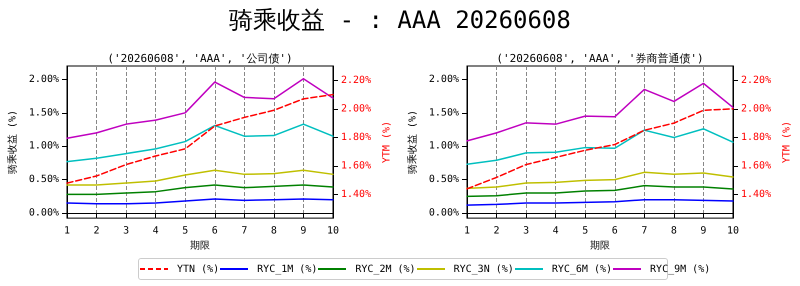 Image resolution: width=800 pixels, height=286 pixels. Describe the element at coordinates (385, 269) in the screenshot. I see `legend-label: RYC_2M (%)` at that location.